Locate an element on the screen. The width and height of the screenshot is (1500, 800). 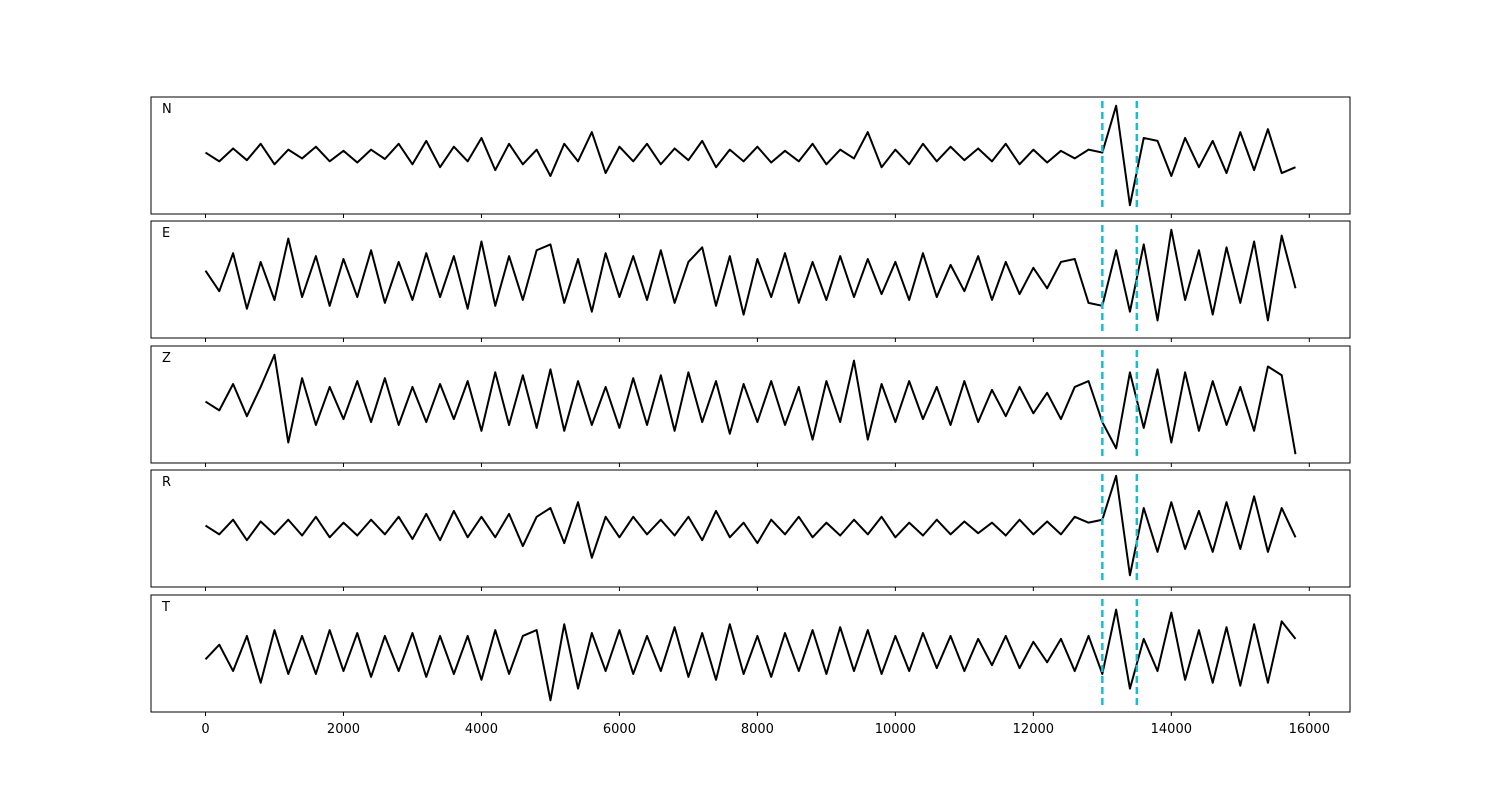
channel-label: R is located at coordinates (166, 482).